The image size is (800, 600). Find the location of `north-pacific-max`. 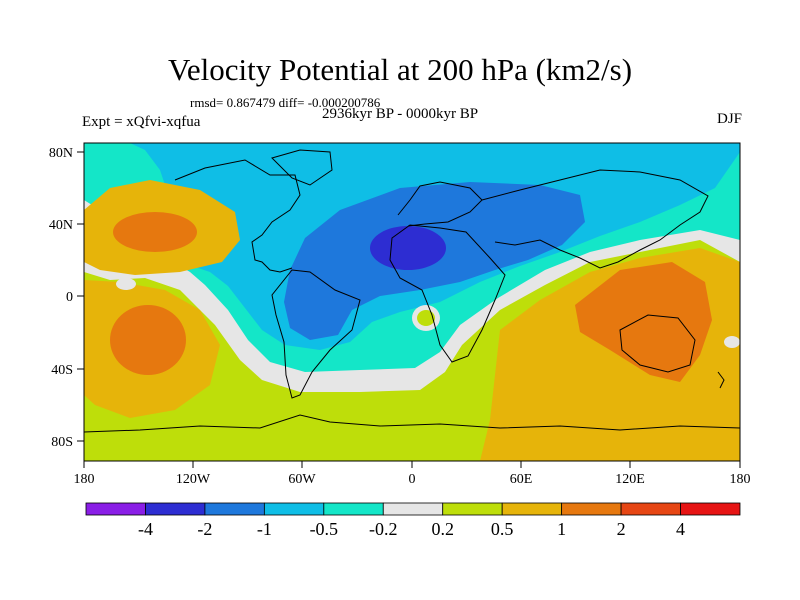

north-pacific-max is located at coordinates (155, 232).